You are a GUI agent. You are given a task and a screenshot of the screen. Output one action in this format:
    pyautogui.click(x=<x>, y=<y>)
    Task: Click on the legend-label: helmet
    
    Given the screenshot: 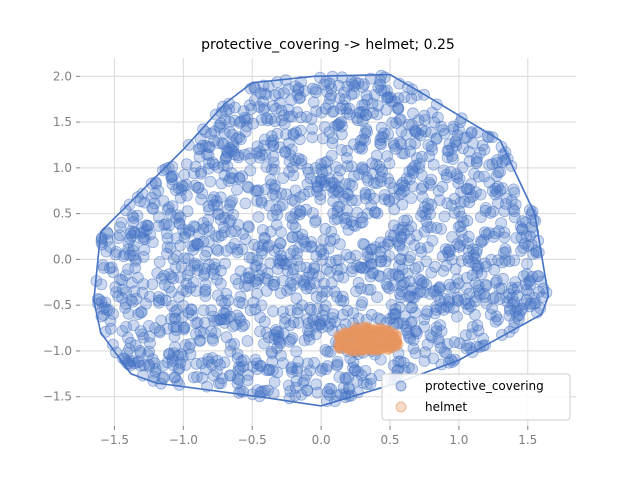 What is the action you would take?
    pyautogui.click(x=446, y=407)
    